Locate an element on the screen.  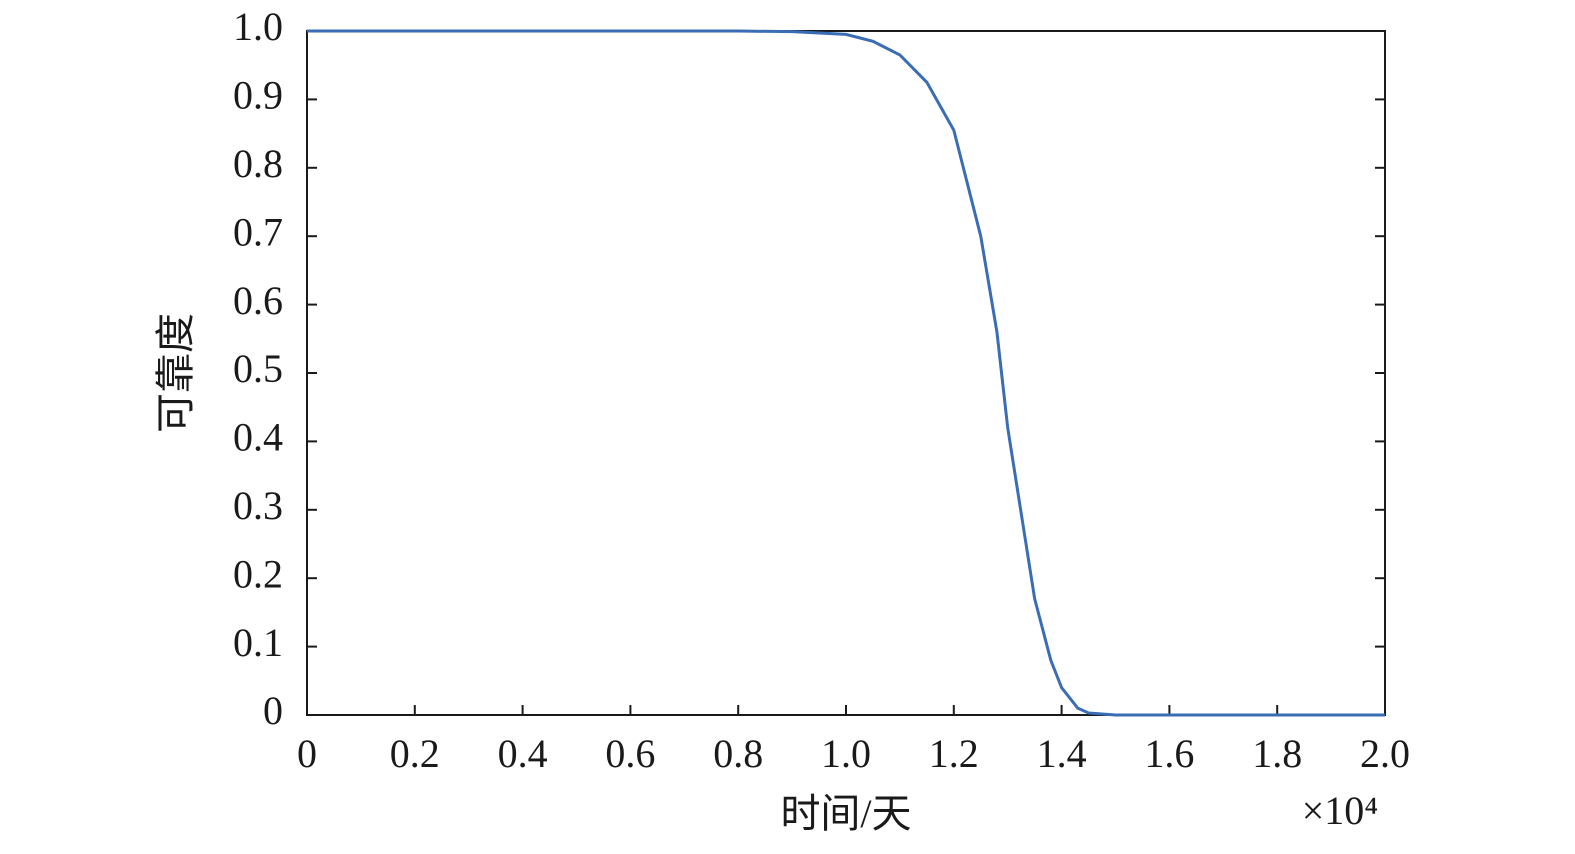
x-tick-label: 1.0 is located at coordinates (846, 753).